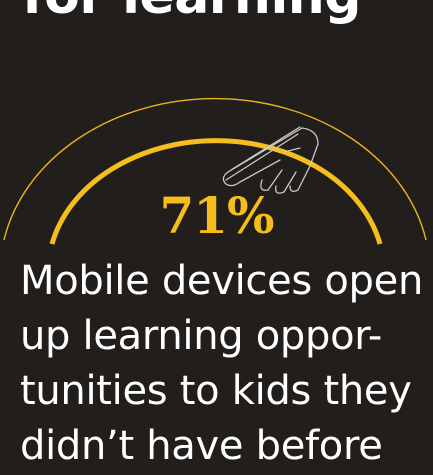 This screenshot has width=433, height=475. Describe the element at coordinates (201, 446) in the screenshot. I see `caption-line: didn’t have before` at that location.